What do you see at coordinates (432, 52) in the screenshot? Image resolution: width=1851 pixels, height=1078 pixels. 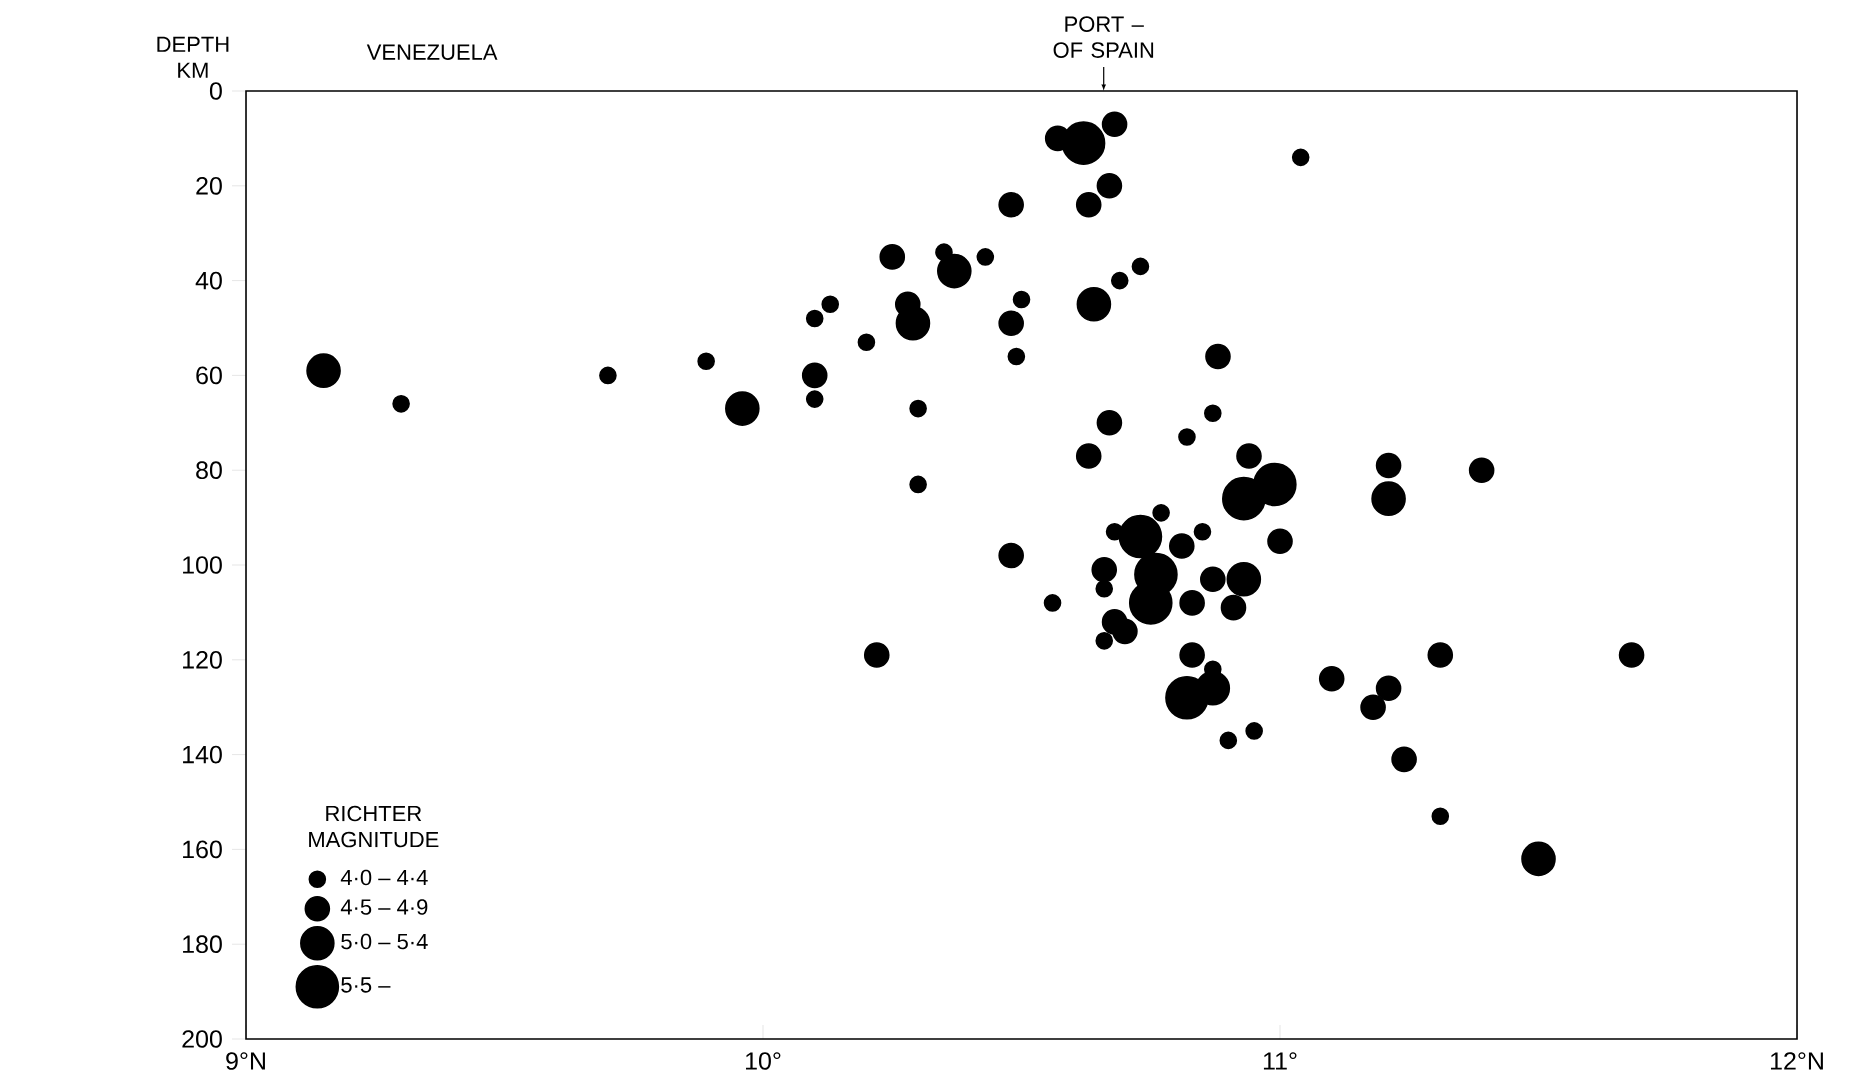 I see `text: VENEZUELA` at bounding box center [432, 52].